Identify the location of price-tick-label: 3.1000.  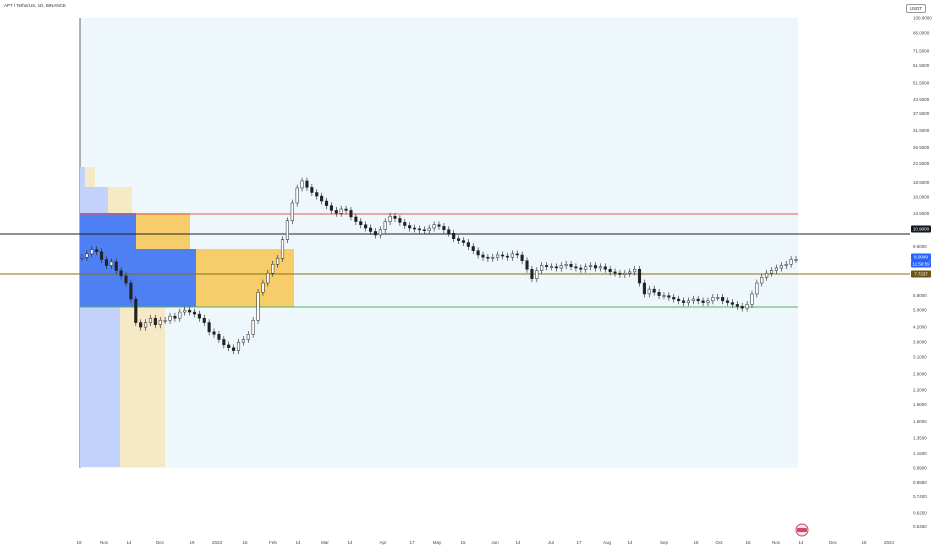
(920, 356).